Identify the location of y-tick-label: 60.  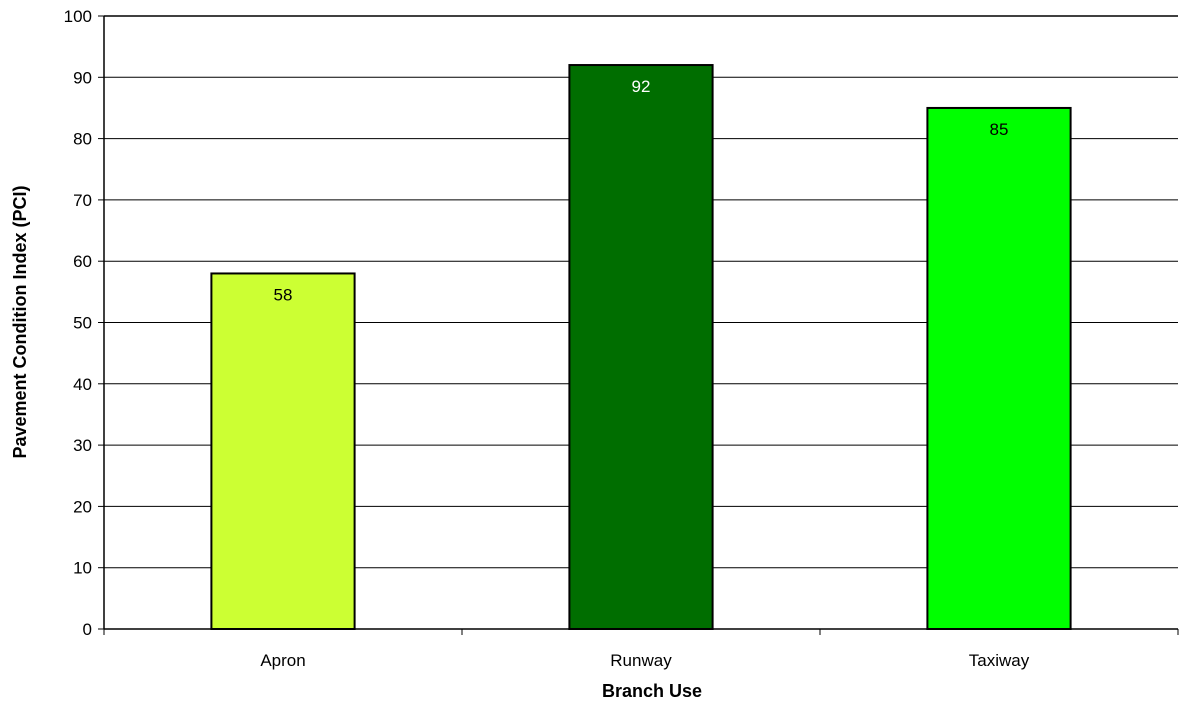
(82, 261).